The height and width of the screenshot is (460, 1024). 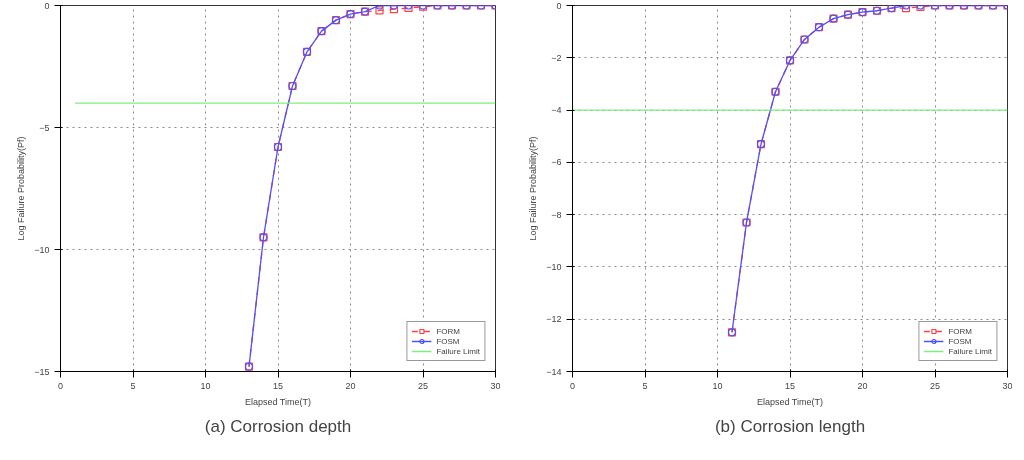 I want to click on y-tick-label: −5, so click(x=44, y=127).